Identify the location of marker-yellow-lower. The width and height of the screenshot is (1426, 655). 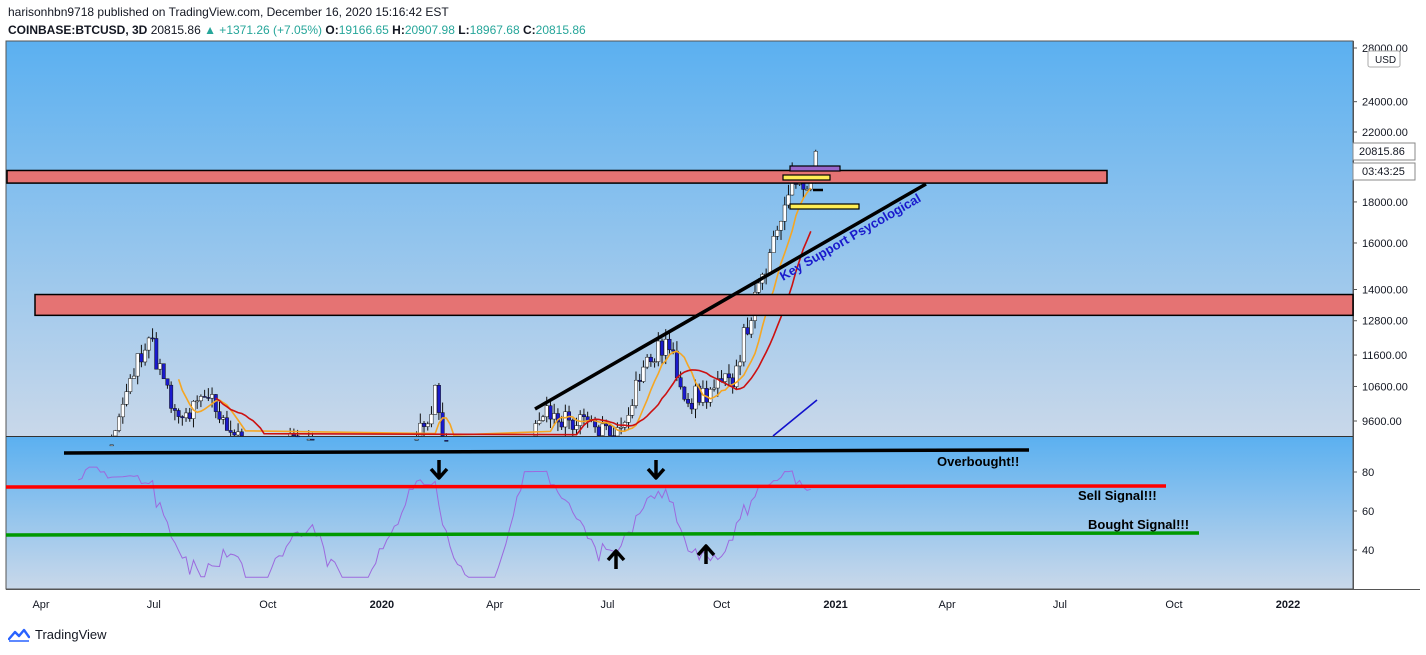
(824, 206).